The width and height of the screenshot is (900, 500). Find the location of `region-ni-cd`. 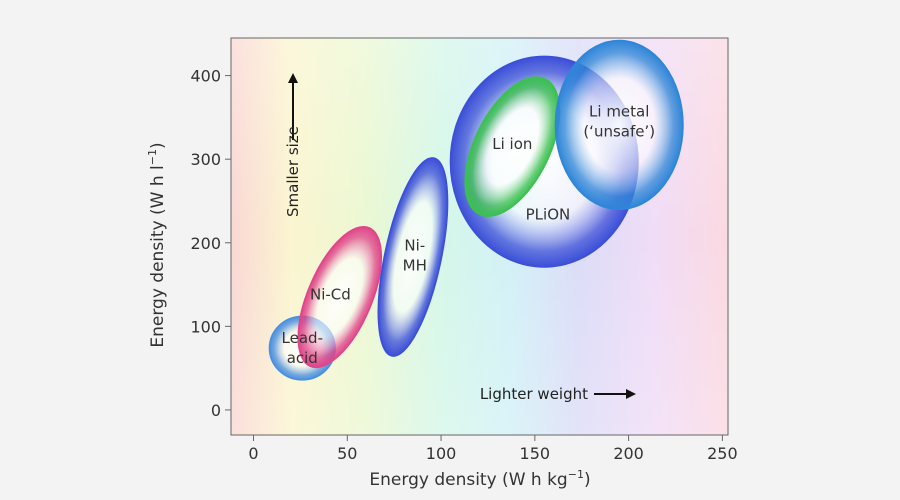

region-ni-cd is located at coordinates (340, 297).